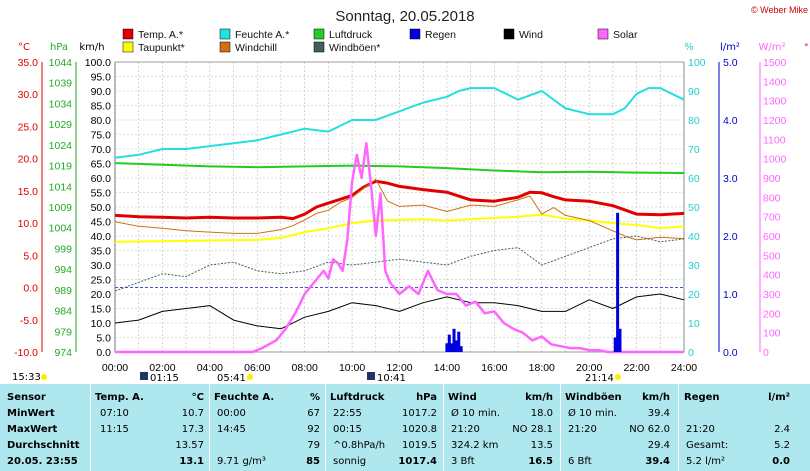  Describe the element at coordinates (730, 121) in the screenshot. I see `rain-tick-label: 4.0` at that location.